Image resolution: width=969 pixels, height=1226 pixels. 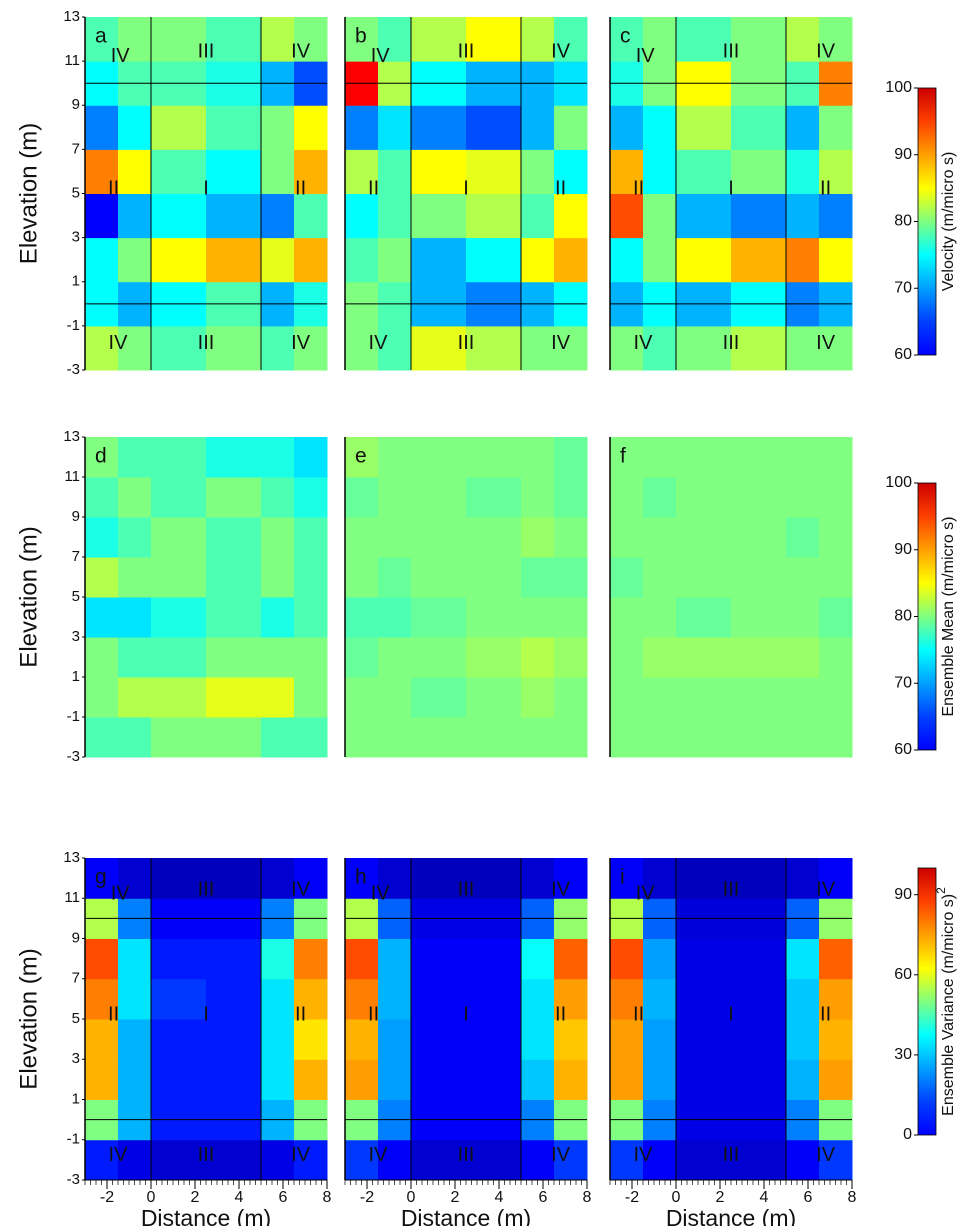 I want to click on x-tick-label: 0, so click(x=411, y=1197).